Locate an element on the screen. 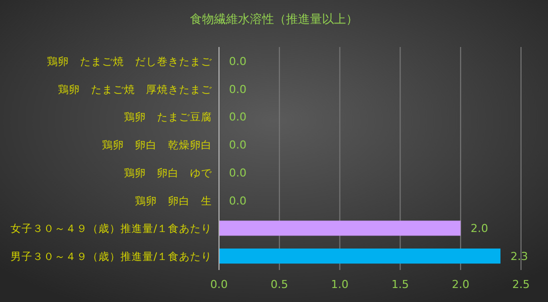 The width and height of the screenshot is (548, 302). y-tick-label: 男子３０～４９（歳）推進量/１食あたり is located at coordinates (111, 257).